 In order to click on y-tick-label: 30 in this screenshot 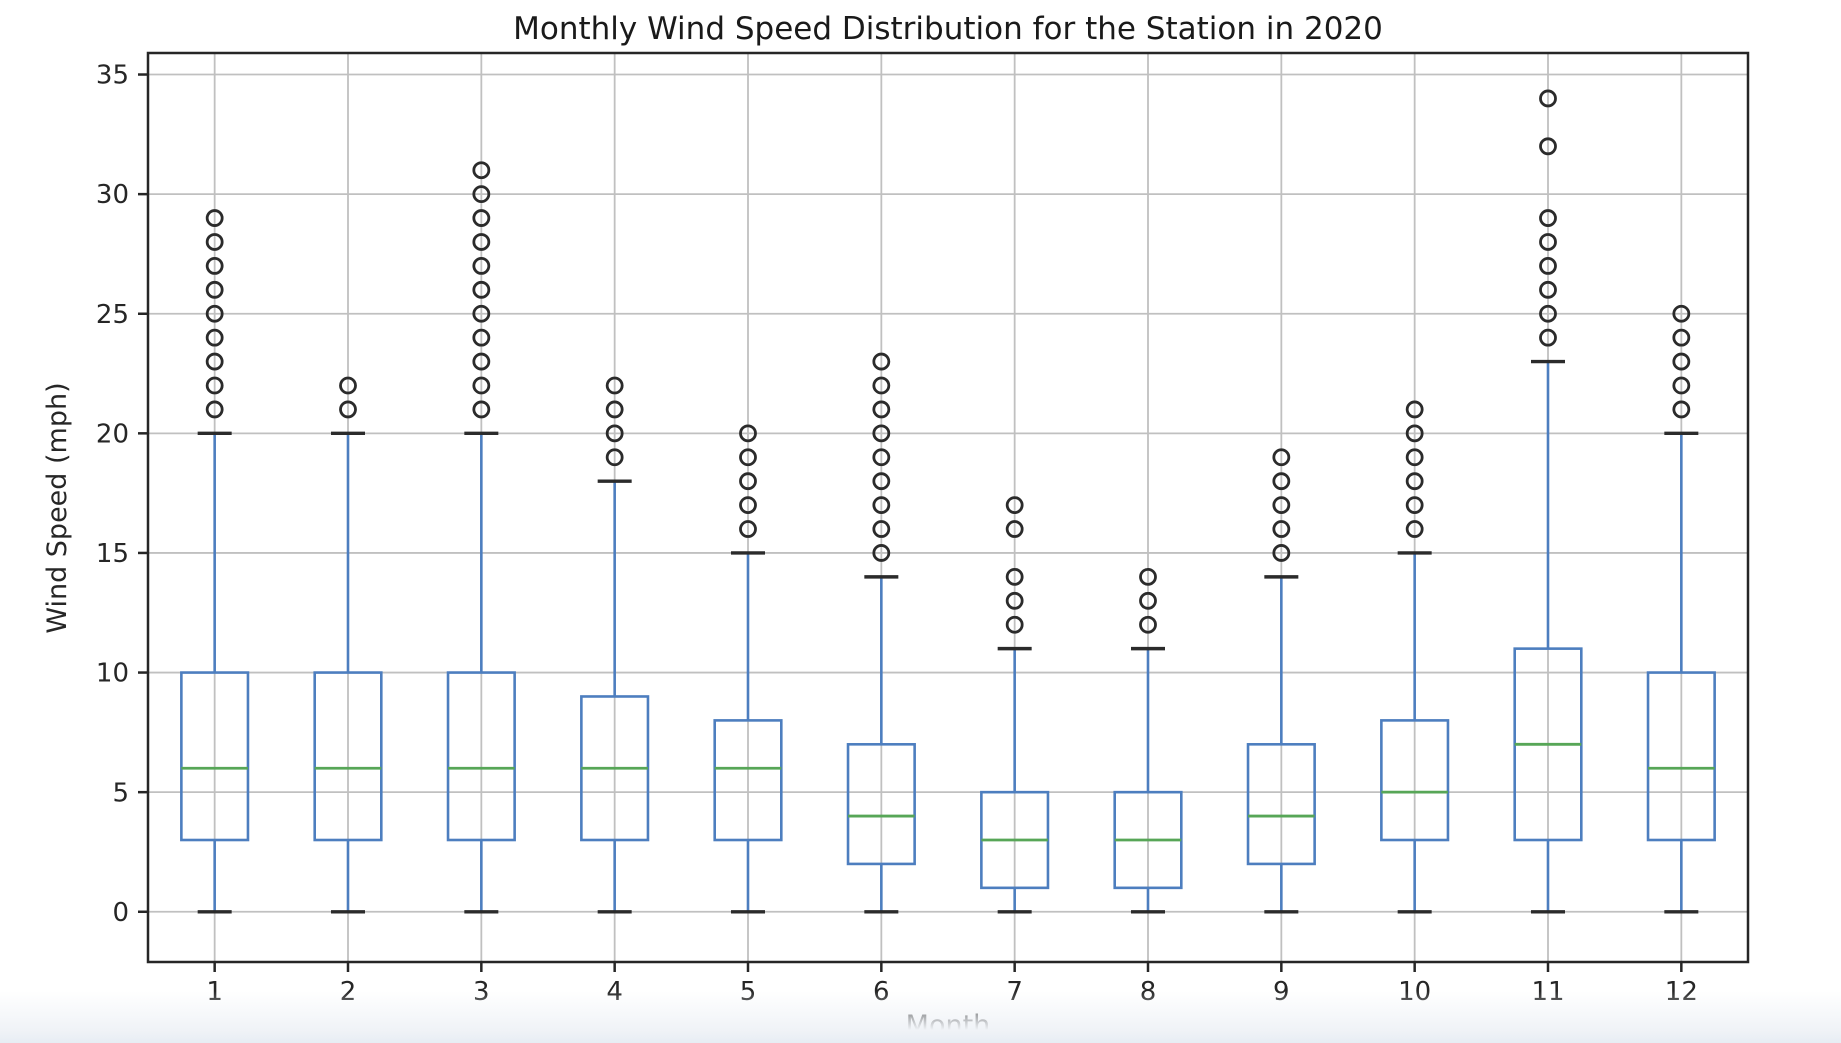, I will do `click(112, 195)`.